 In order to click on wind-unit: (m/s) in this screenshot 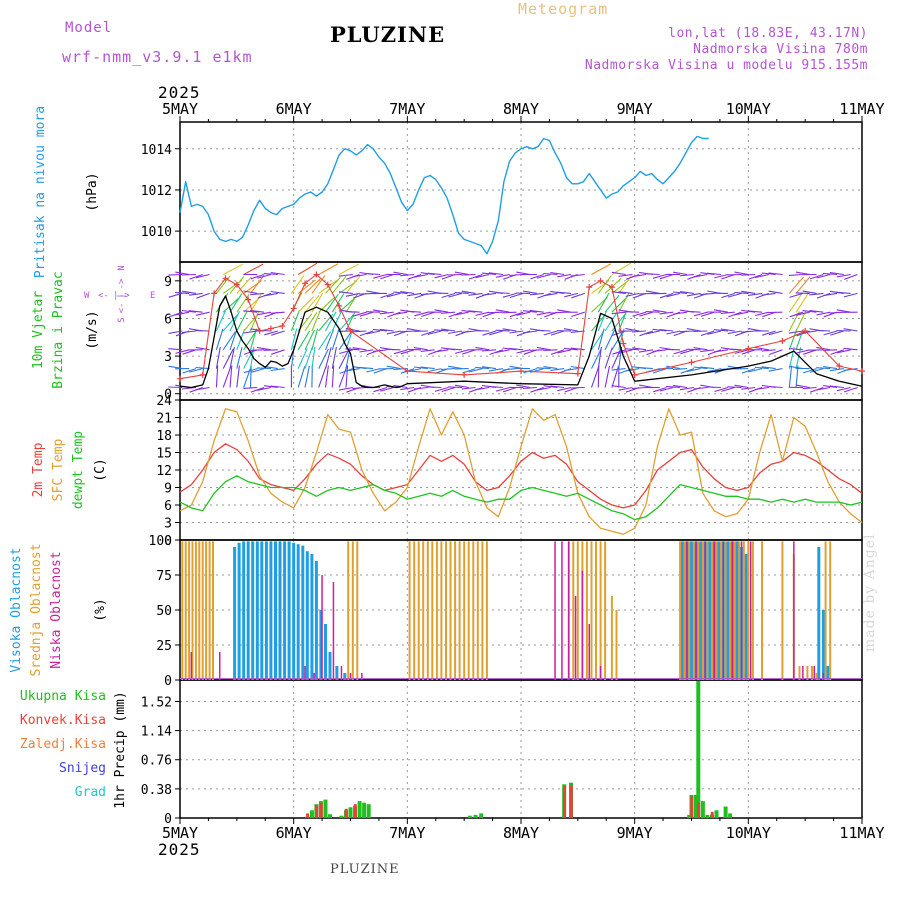, I will do `click(92, 329)`.